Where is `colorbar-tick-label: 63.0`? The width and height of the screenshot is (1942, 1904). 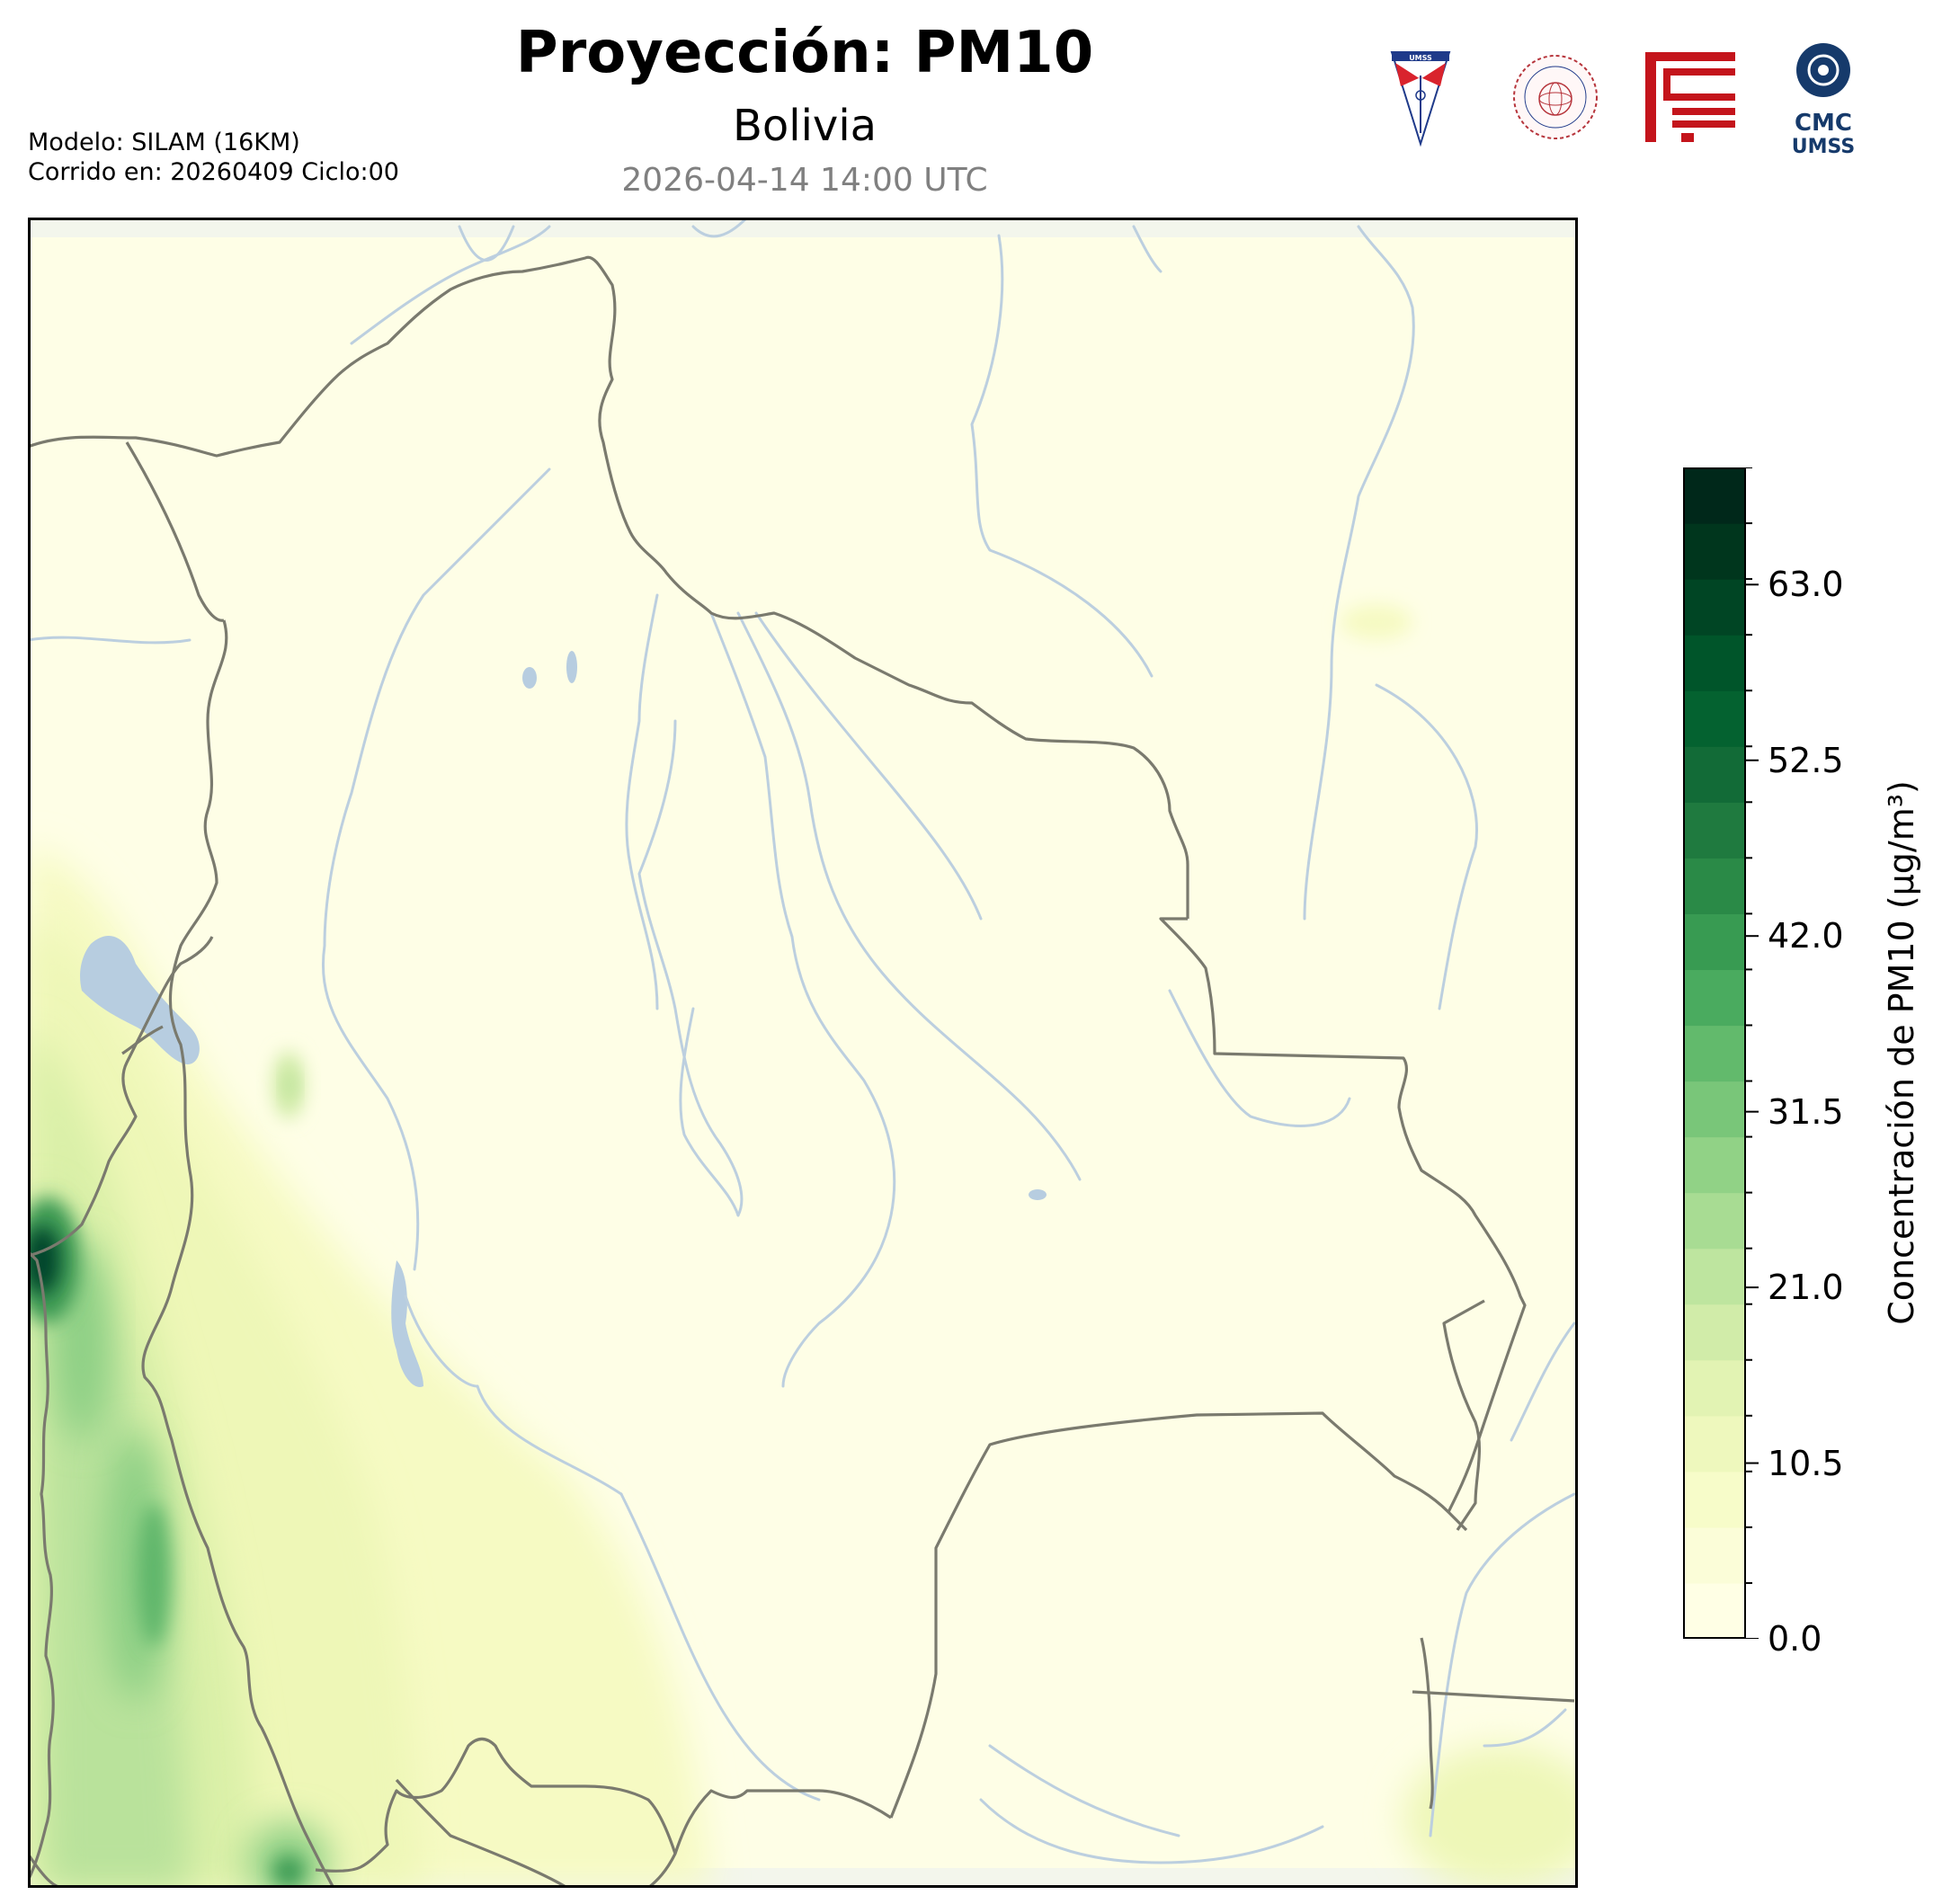
colorbar-tick-label: 63.0 is located at coordinates (1806, 585).